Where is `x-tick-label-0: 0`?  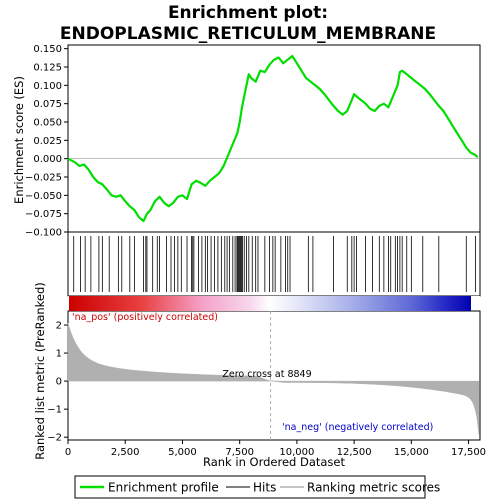
x-tick-label-0: 0 is located at coordinates (68, 452).